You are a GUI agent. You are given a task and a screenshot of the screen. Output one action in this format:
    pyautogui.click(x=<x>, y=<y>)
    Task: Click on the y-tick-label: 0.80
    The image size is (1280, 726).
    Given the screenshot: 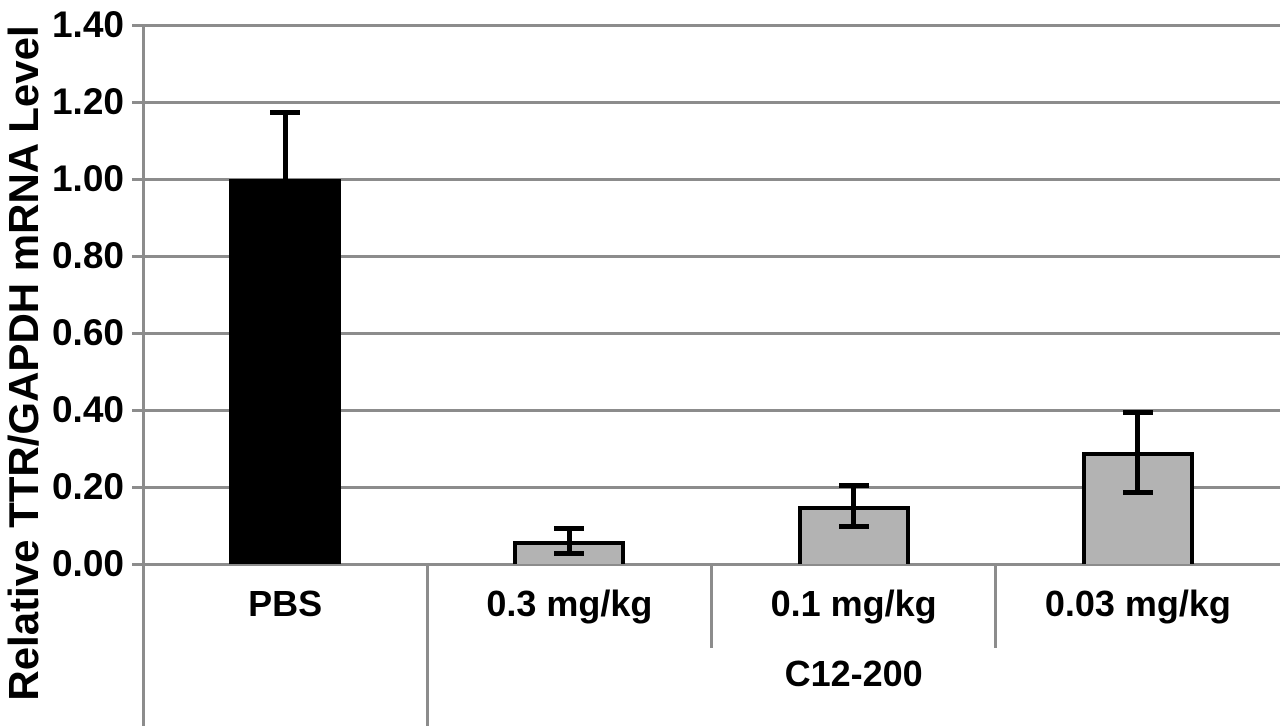 What is the action you would take?
    pyautogui.click(x=87, y=255)
    